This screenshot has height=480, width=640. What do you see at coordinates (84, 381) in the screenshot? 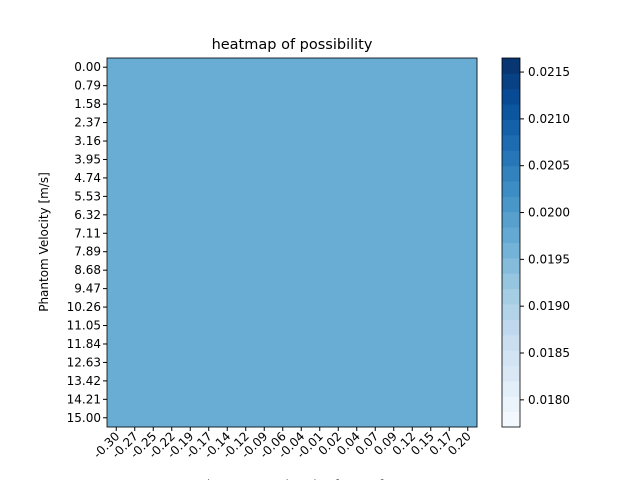
I see `y-tick-label: 13.42` at bounding box center [84, 381].